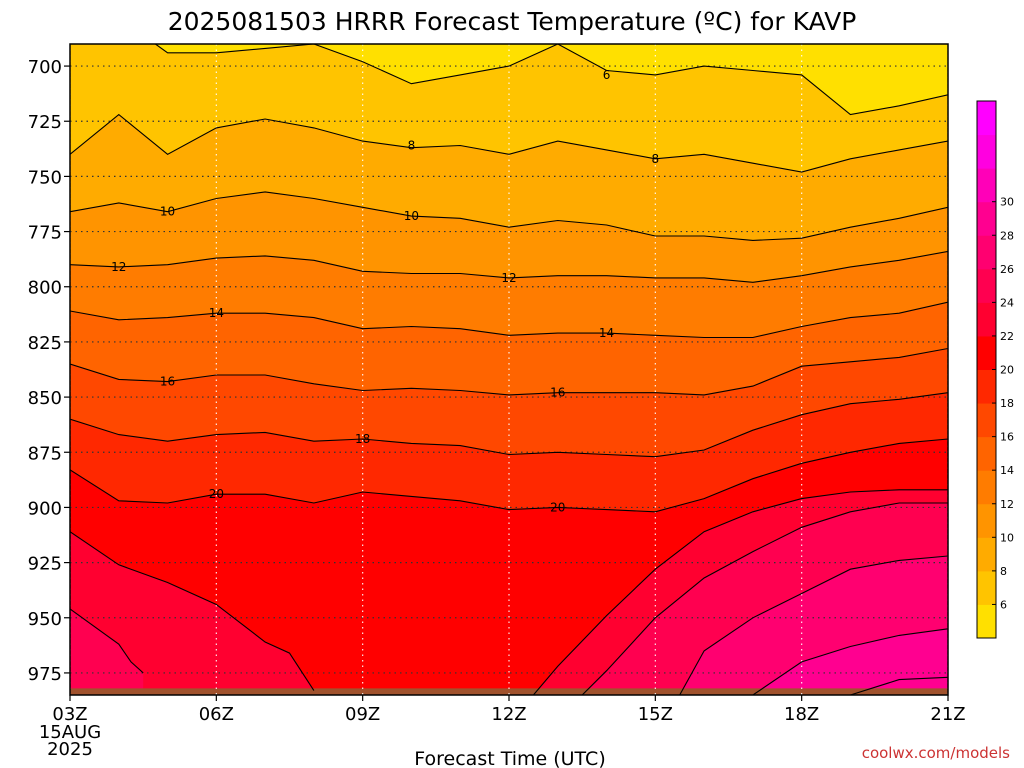 The width and height of the screenshot is (1024, 768). I want to click on y-tick-label-975: 975, so click(45, 674).